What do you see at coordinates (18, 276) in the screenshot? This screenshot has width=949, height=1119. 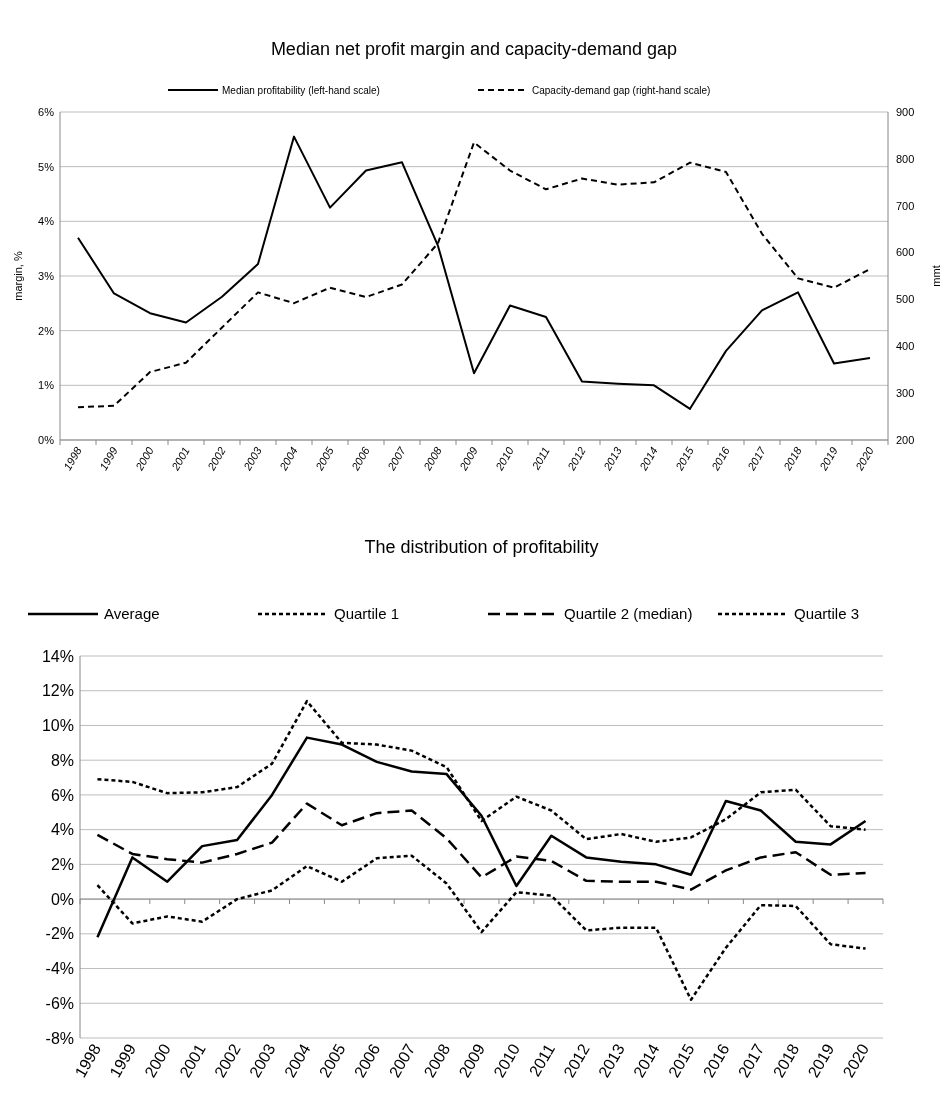 I see `y-axis-title: margin, %` at bounding box center [18, 276].